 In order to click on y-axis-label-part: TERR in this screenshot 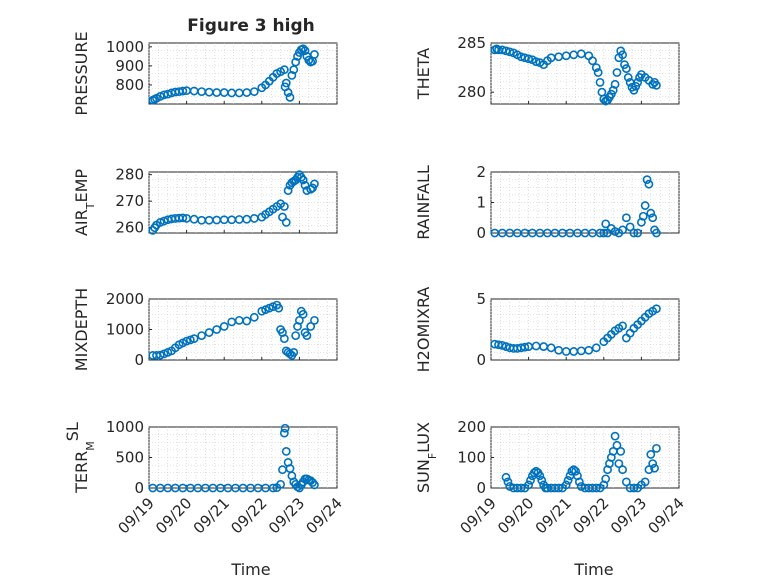, I will do `click(81, 472)`.